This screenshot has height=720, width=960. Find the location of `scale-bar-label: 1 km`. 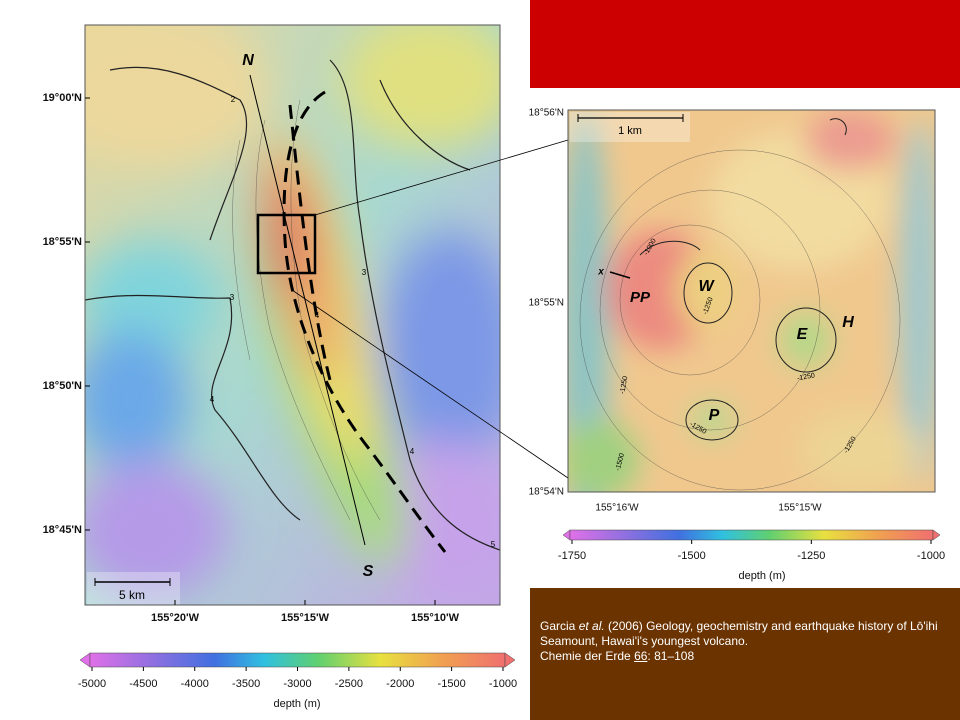

scale-bar-label: 1 km is located at coordinates (630, 131).